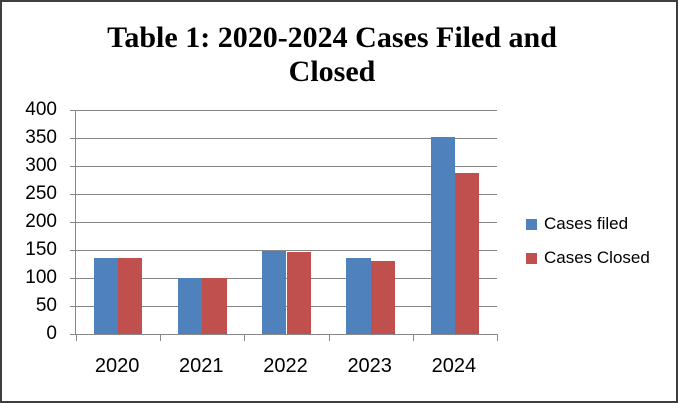 The height and width of the screenshot is (403, 678). What do you see at coordinates (46, 305) in the screenshot?
I see `y-axis-label-50: 50` at bounding box center [46, 305].